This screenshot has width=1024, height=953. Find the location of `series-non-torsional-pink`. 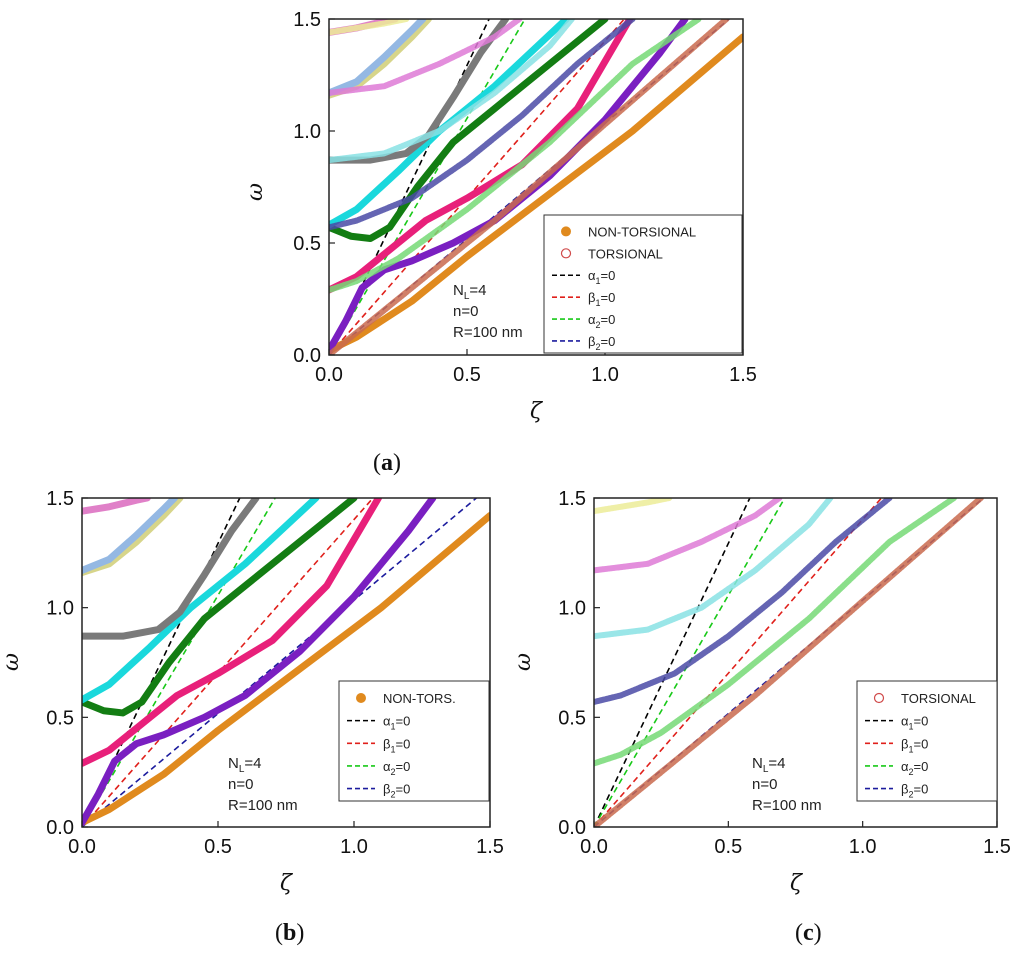

series-non-torsional-pink is located at coordinates (116, 506).